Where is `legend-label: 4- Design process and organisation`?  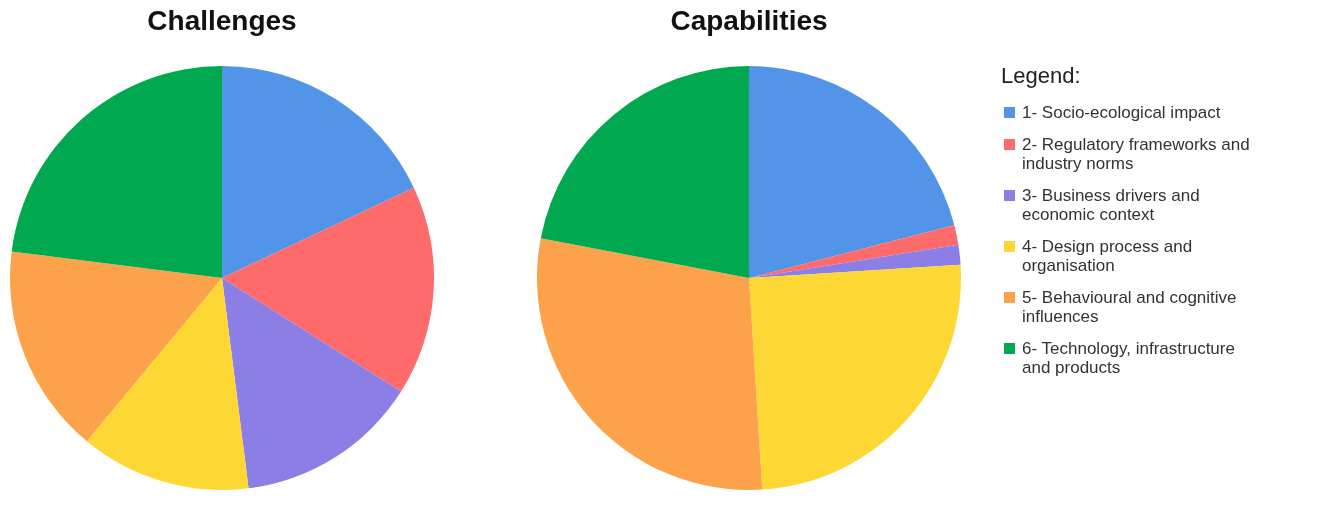
legend-label: 4- Design process and organisation is located at coordinates (1107, 255).